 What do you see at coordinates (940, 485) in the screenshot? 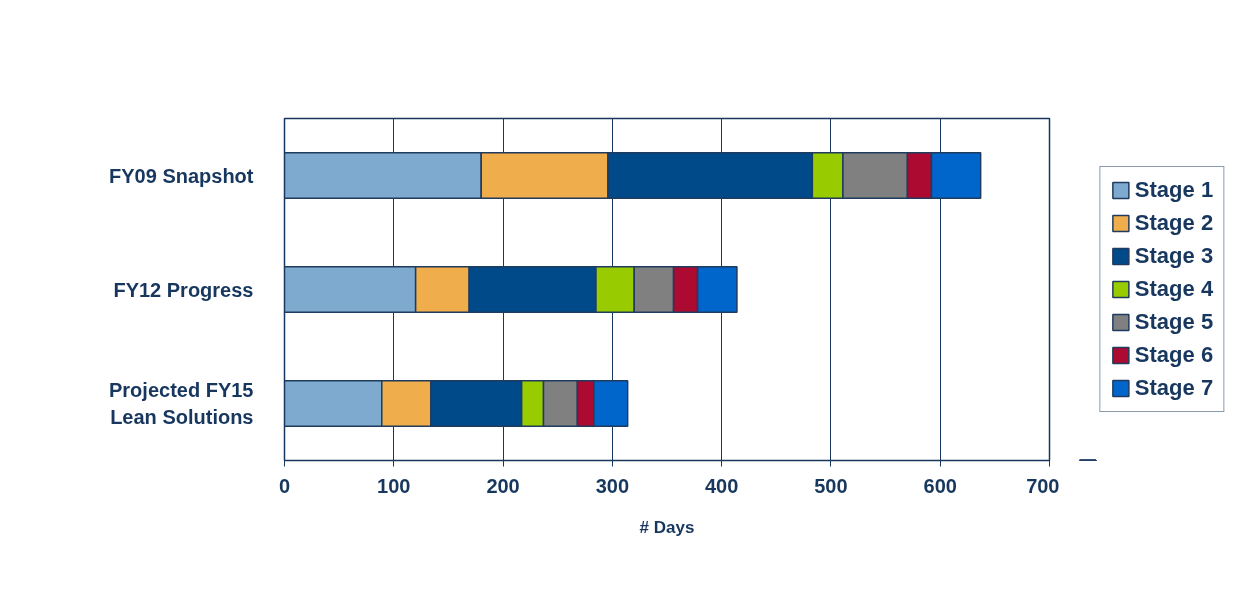
I see `x-tick-label: 600` at bounding box center [940, 485].